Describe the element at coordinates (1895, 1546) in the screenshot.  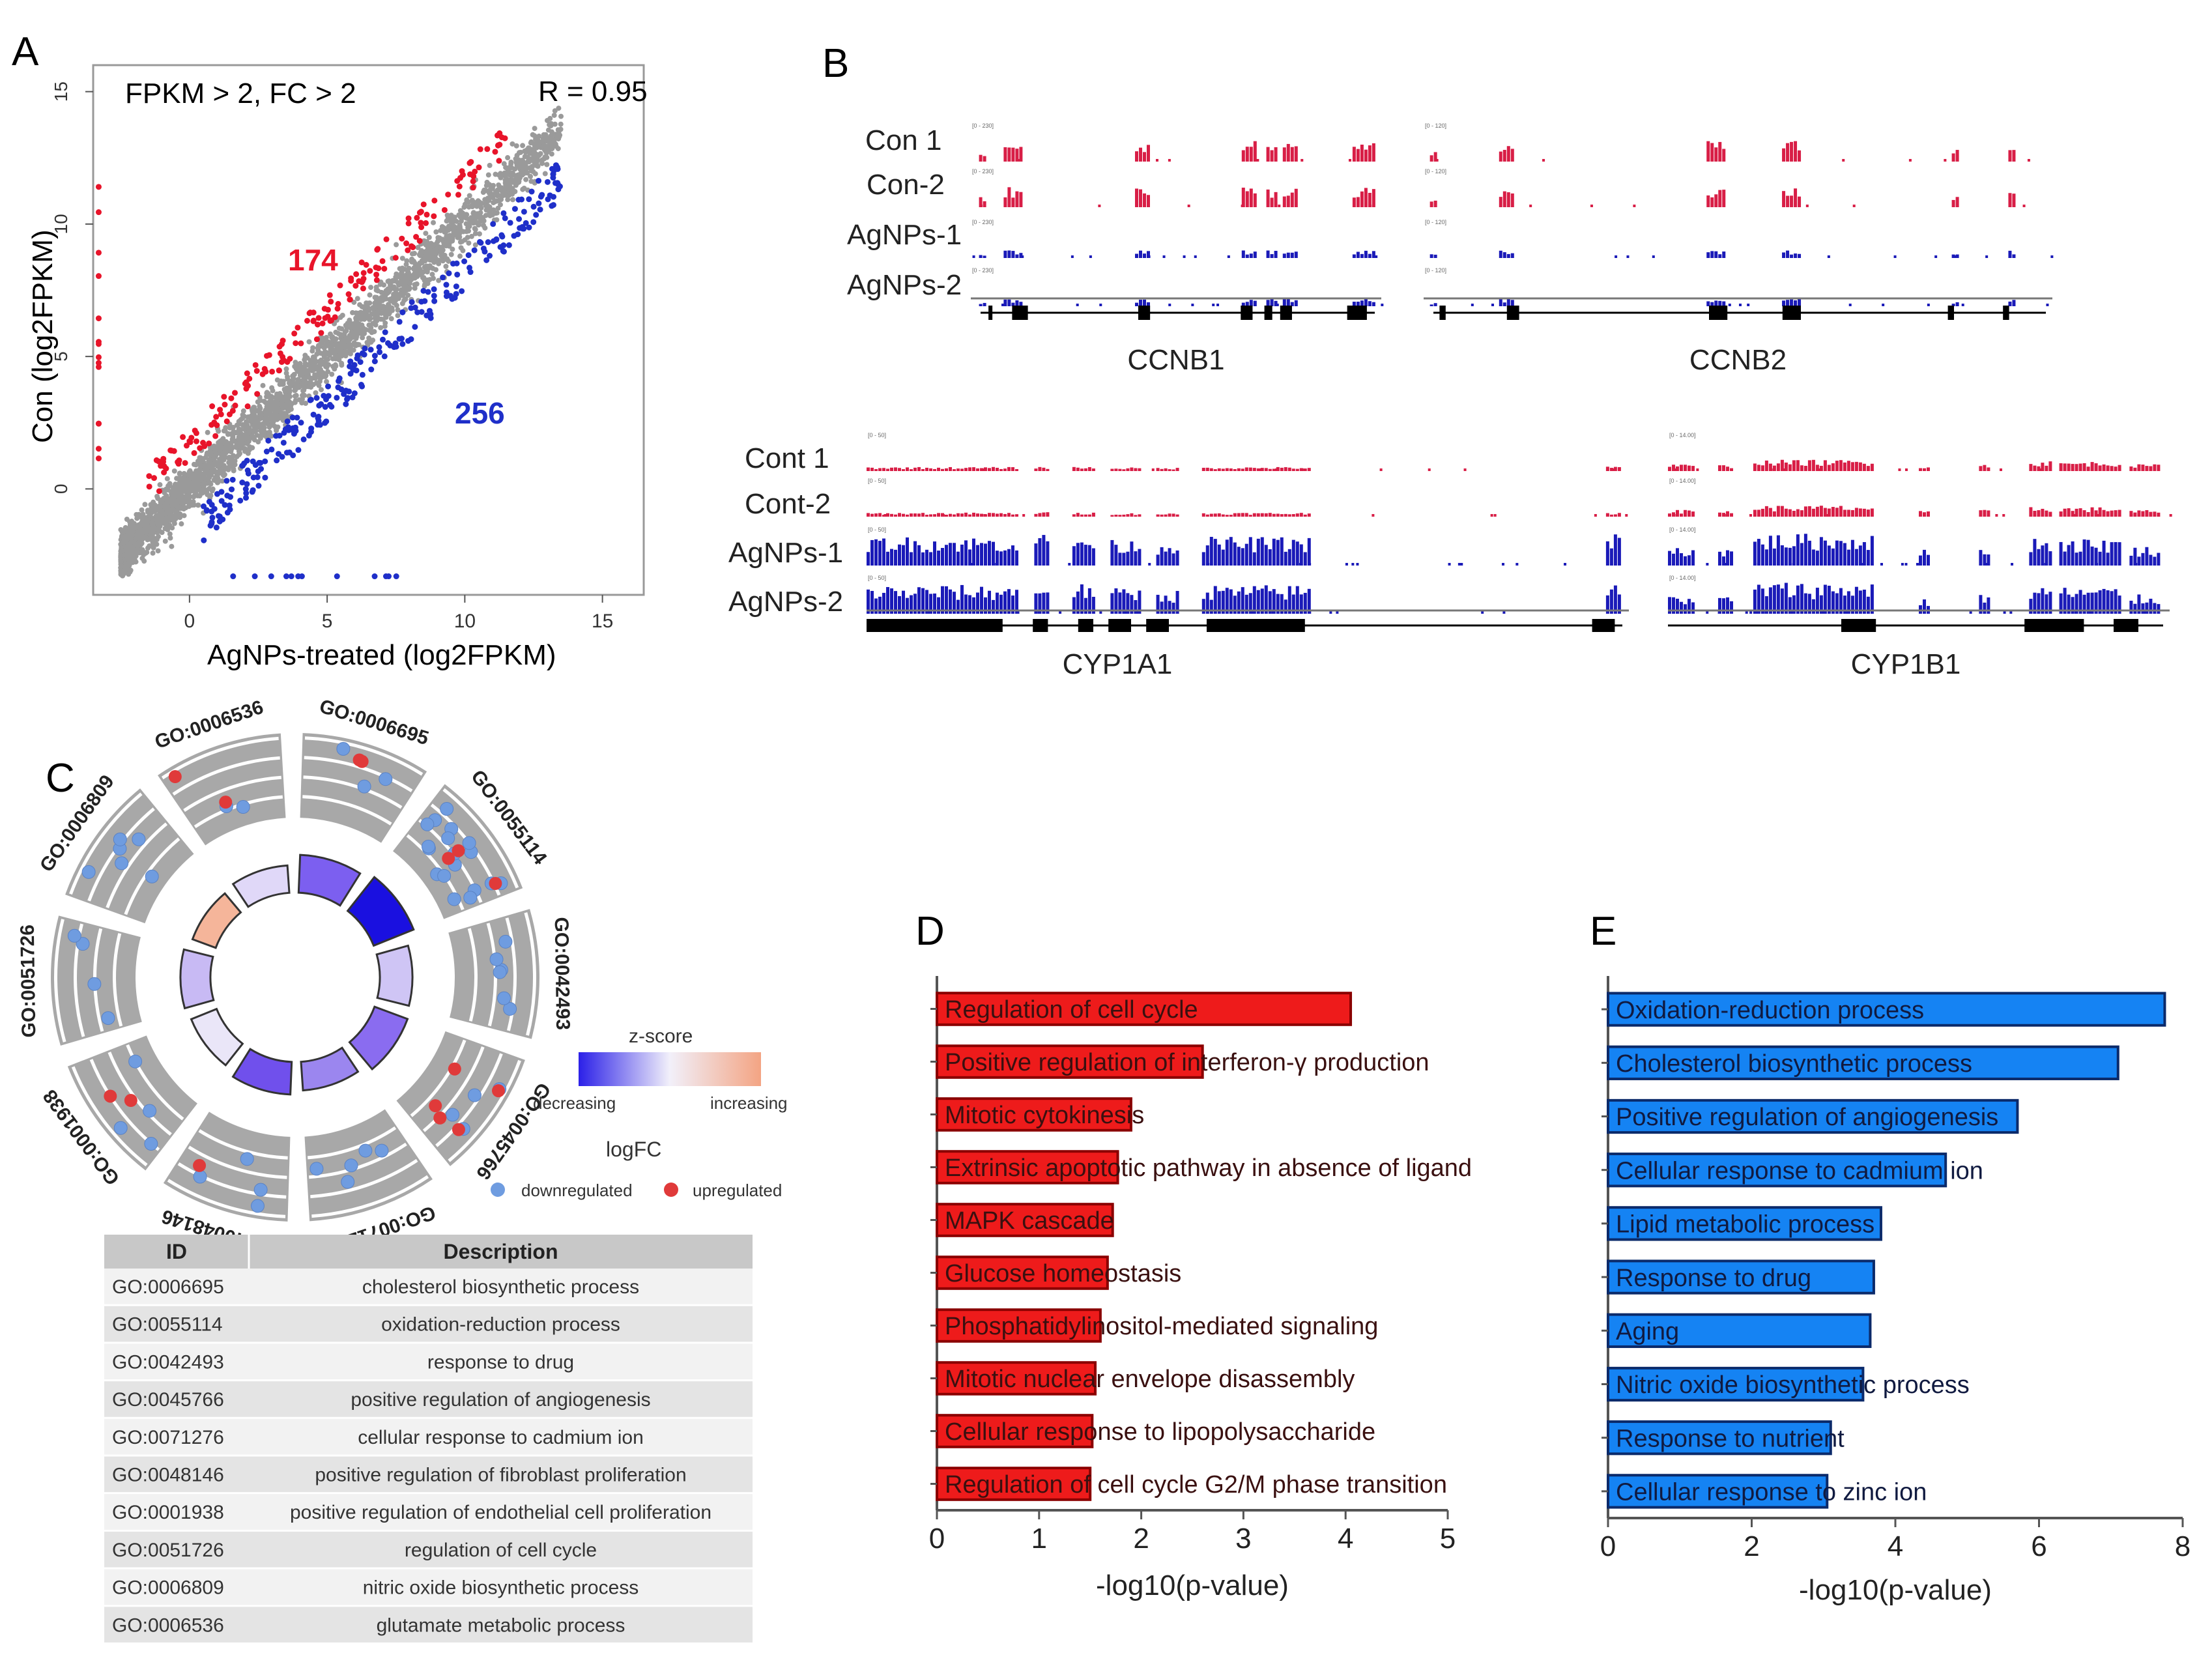
I see `bar-x-tick-label: 4` at that location.